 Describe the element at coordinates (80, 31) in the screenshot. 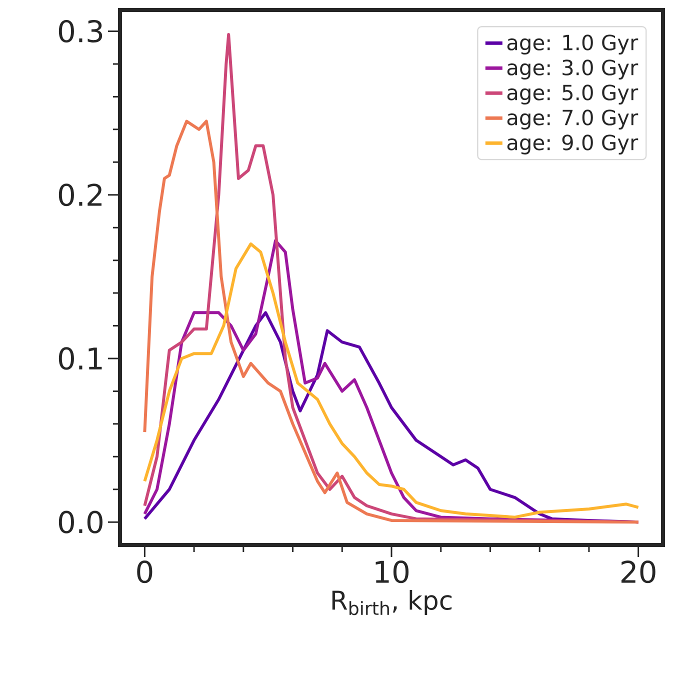

I see `y-tick-label: 0.3` at that location.